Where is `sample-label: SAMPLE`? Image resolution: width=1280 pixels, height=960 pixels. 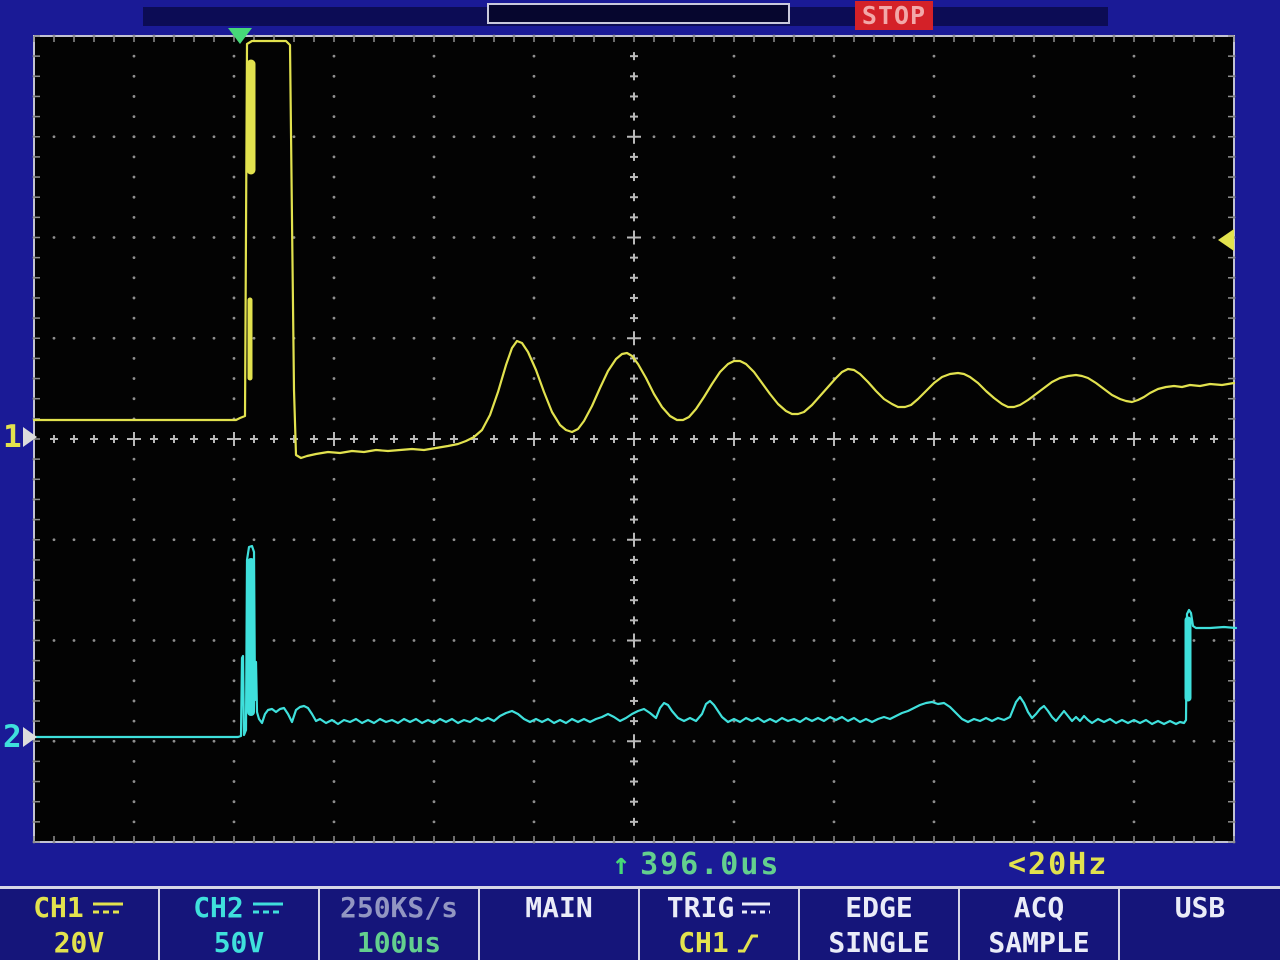 sample-label: SAMPLE is located at coordinates (1039, 942).